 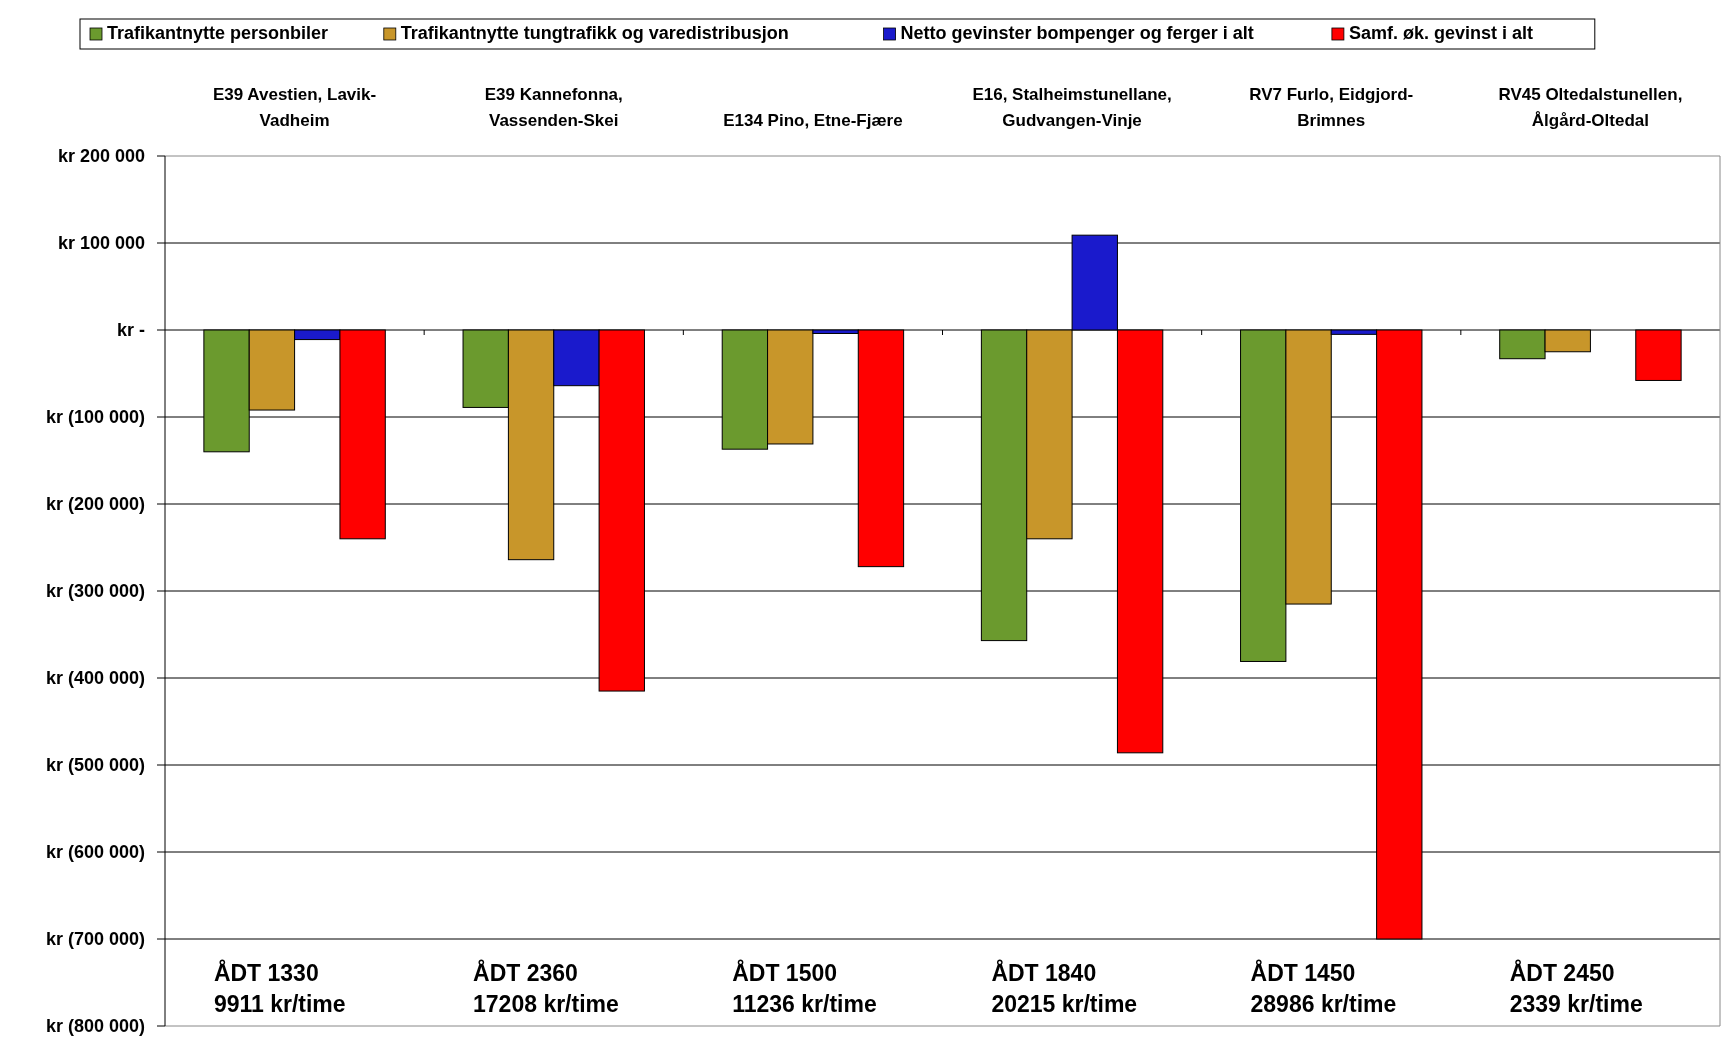 What do you see at coordinates (813, 120) in the screenshot?
I see `x-tick-label: E134 Pino, Etne-Fjære` at bounding box center [813, 120].